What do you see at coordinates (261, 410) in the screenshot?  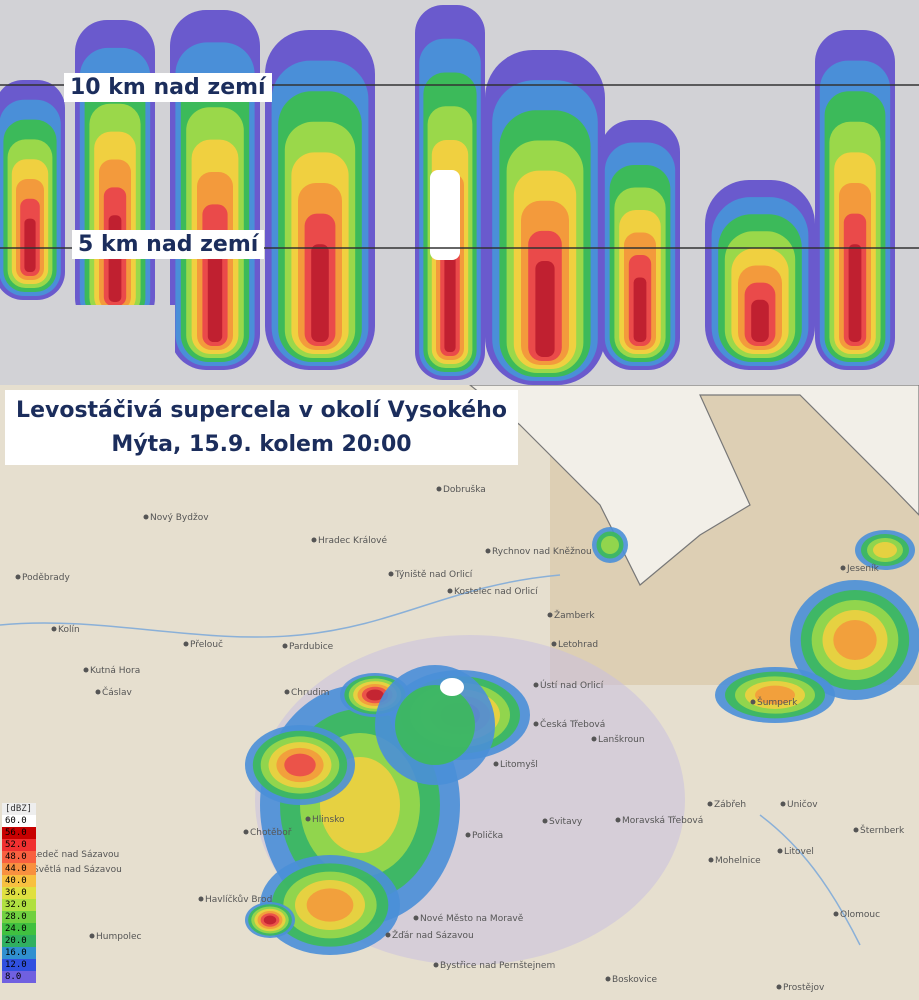 I see `title-line: Levostáčivá supercela v okolí Vysokého` at bounding box center [261, 410].